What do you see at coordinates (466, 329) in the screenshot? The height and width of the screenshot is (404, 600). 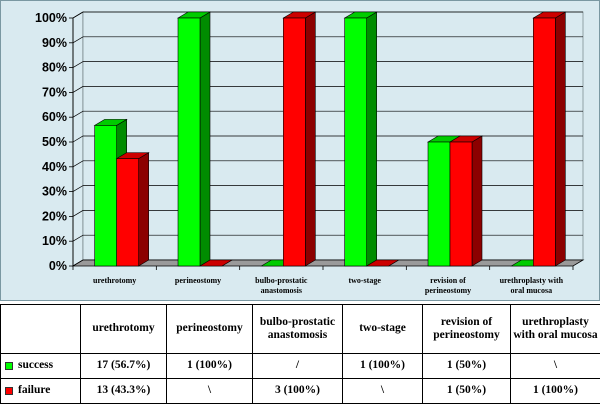 I see `table-header-cell: revision of perineostomy` at bounding box center [466, 329].